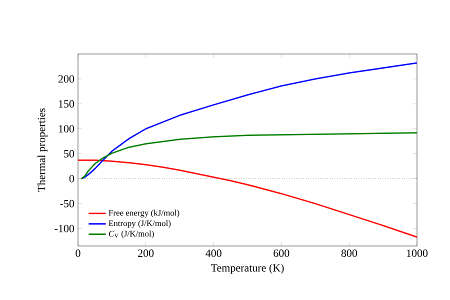  Describe the element at coordinates (146, 253) in the screenshot. I see `x-tick-label: 200` at that location.